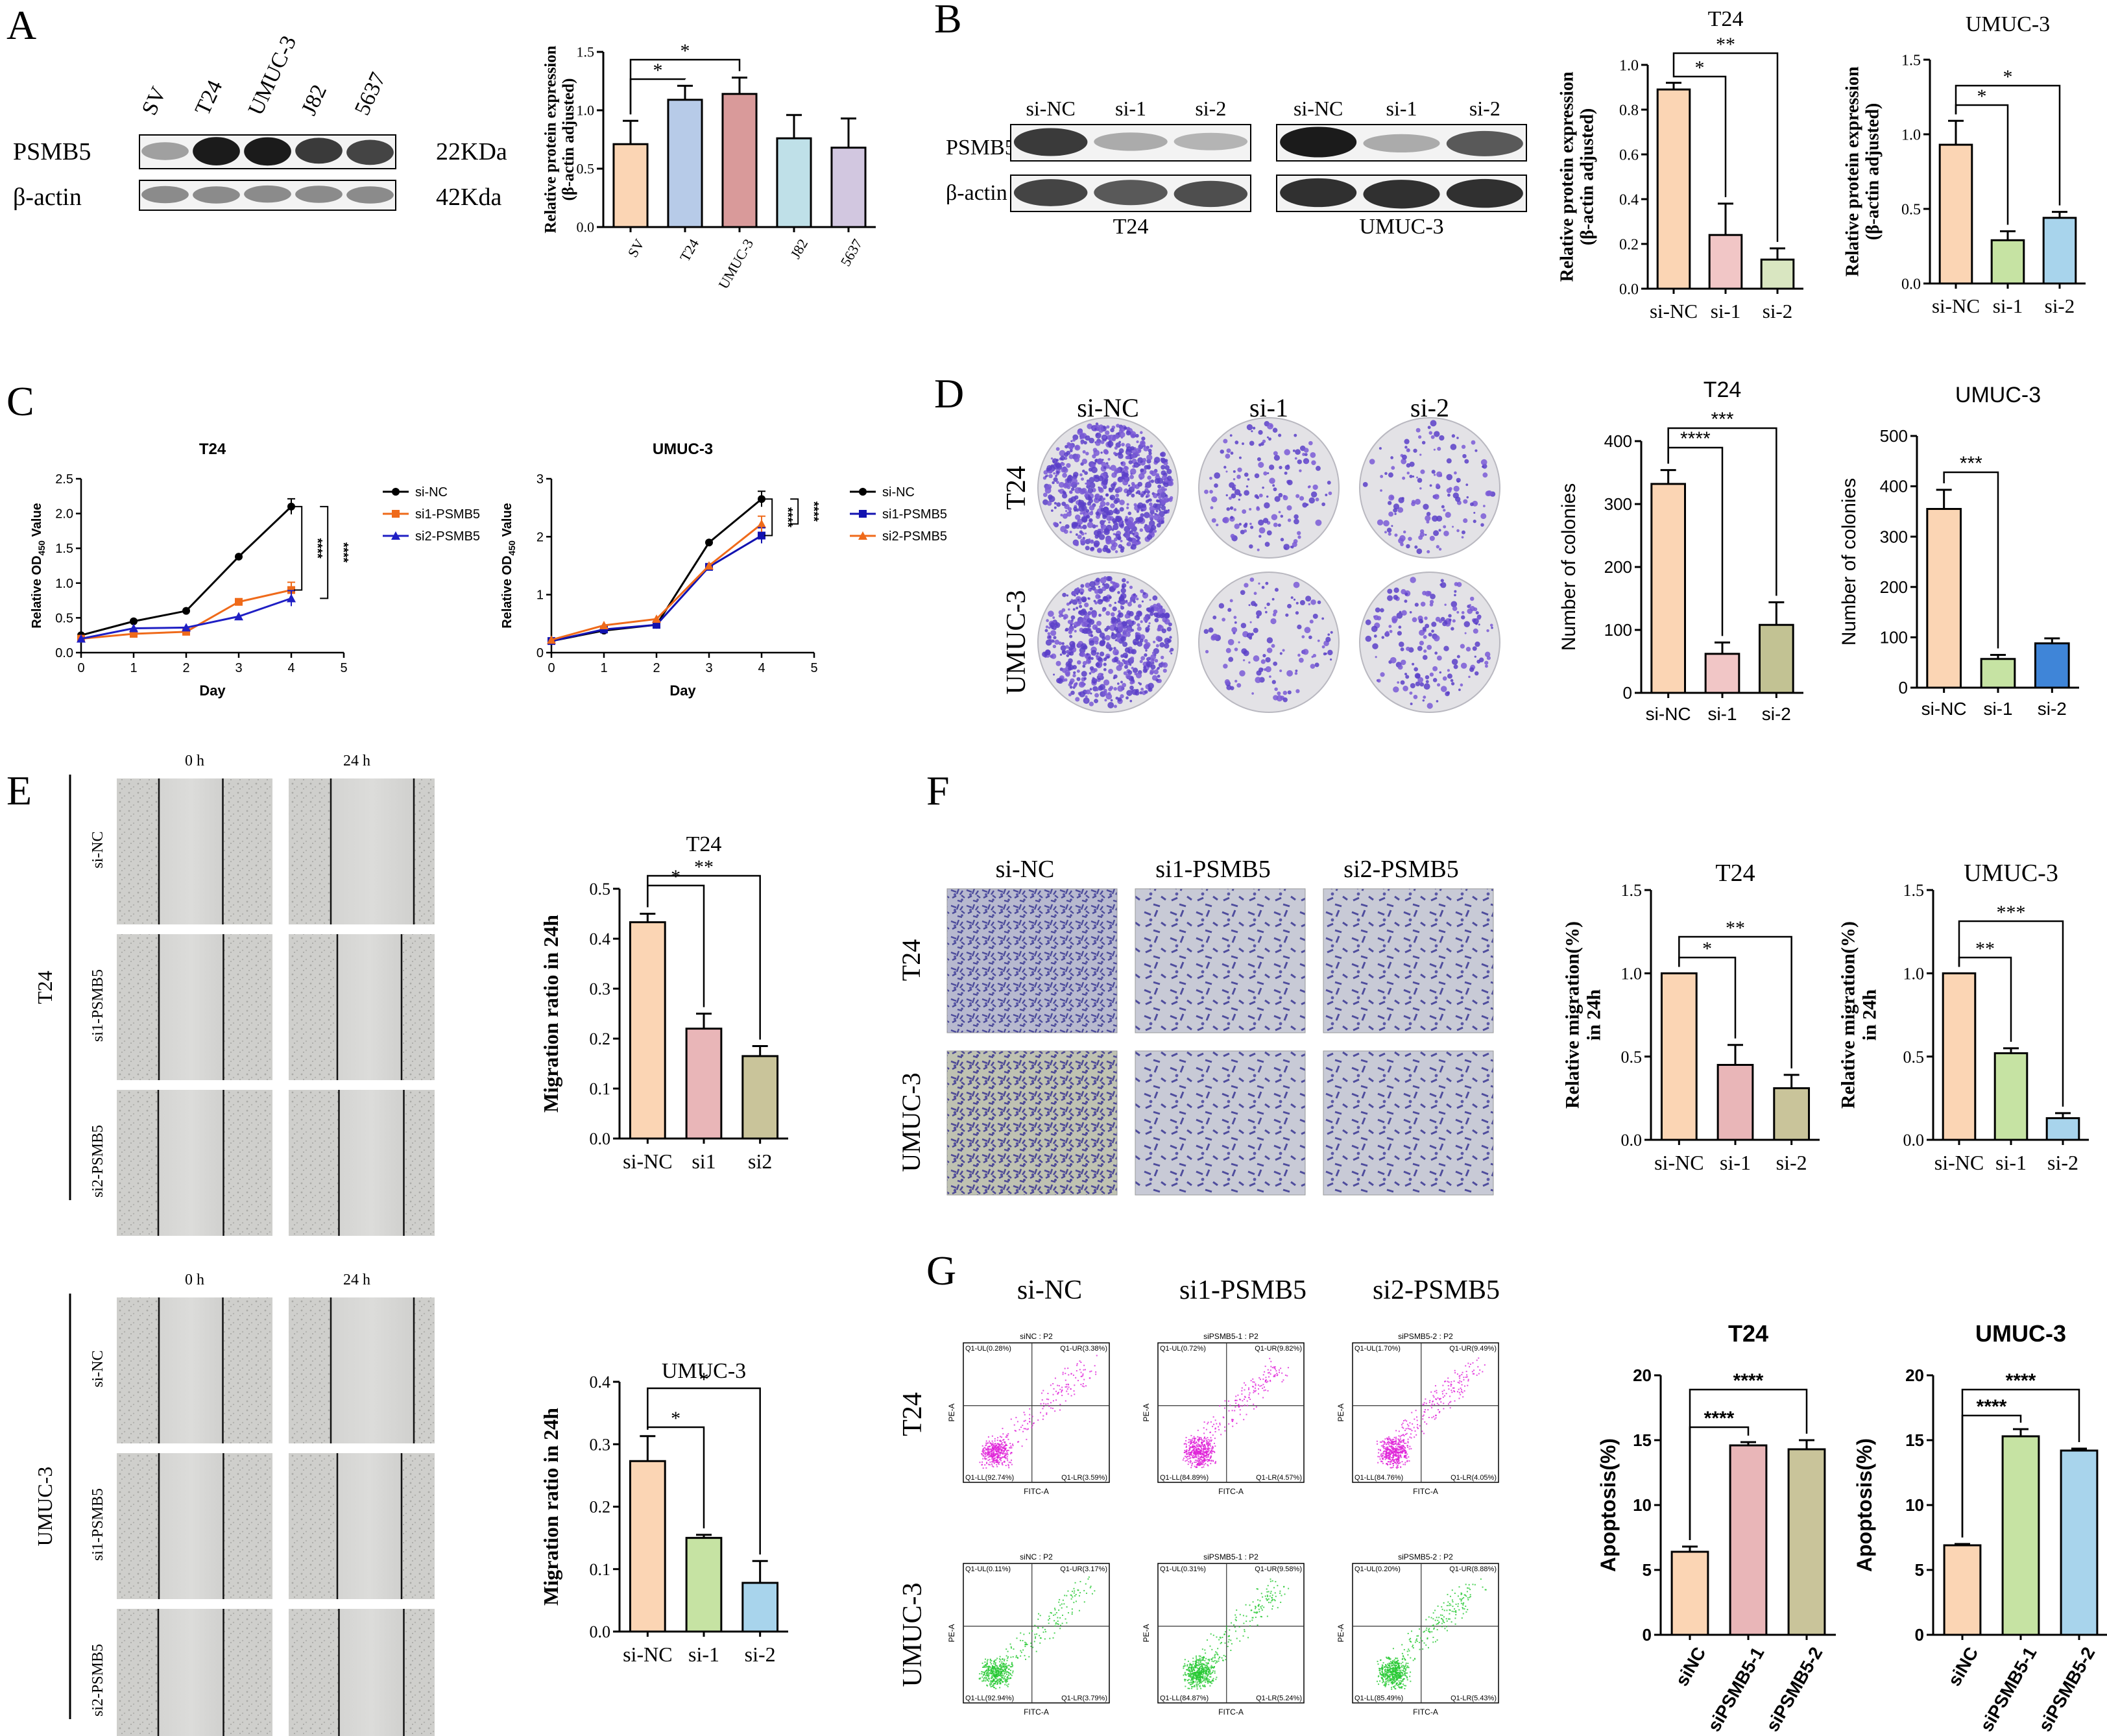 Image resolution: width=2107 pixels, height=1736 pixels. What do you see at coordinates (194, 1672) in the screenshot?
I see `wound-image` at bounding box center [194, 1672].